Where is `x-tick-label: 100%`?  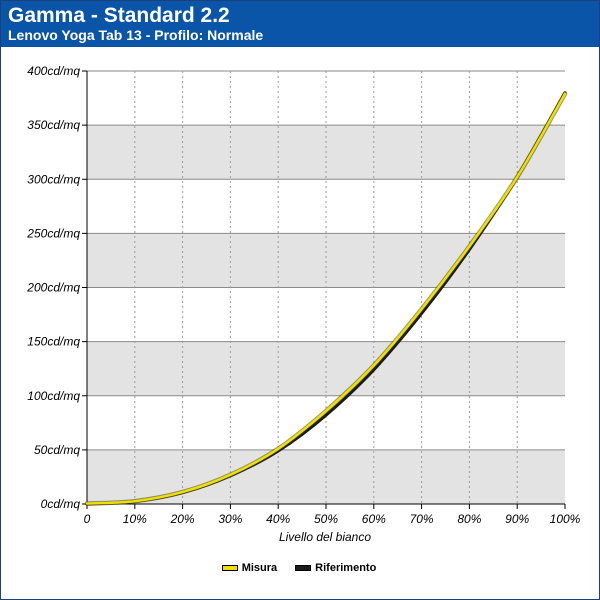 x-tick-label: 100% is located at coordinates (565, 519).